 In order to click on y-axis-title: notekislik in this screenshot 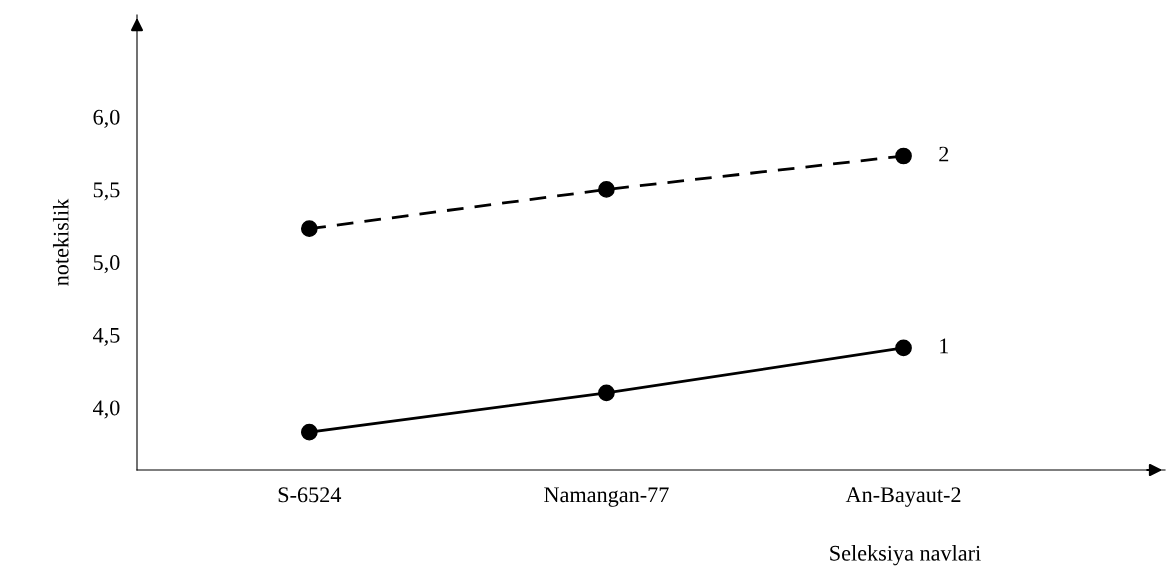, I will do `click(60, 242)`.